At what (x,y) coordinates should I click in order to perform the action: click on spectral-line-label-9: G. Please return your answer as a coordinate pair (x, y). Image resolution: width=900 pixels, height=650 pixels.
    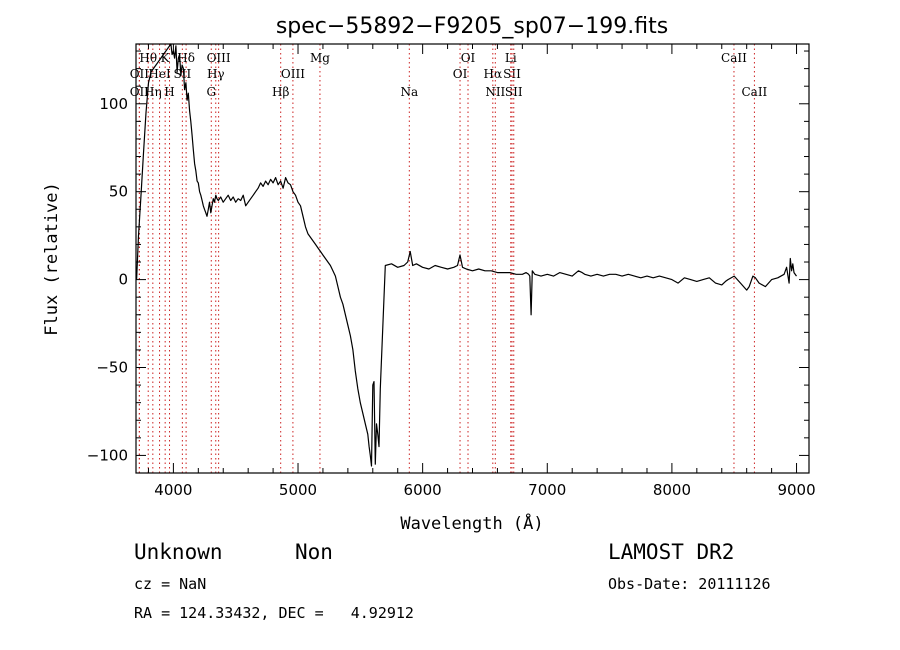
    Looking at the image, I should click on (211, 92).